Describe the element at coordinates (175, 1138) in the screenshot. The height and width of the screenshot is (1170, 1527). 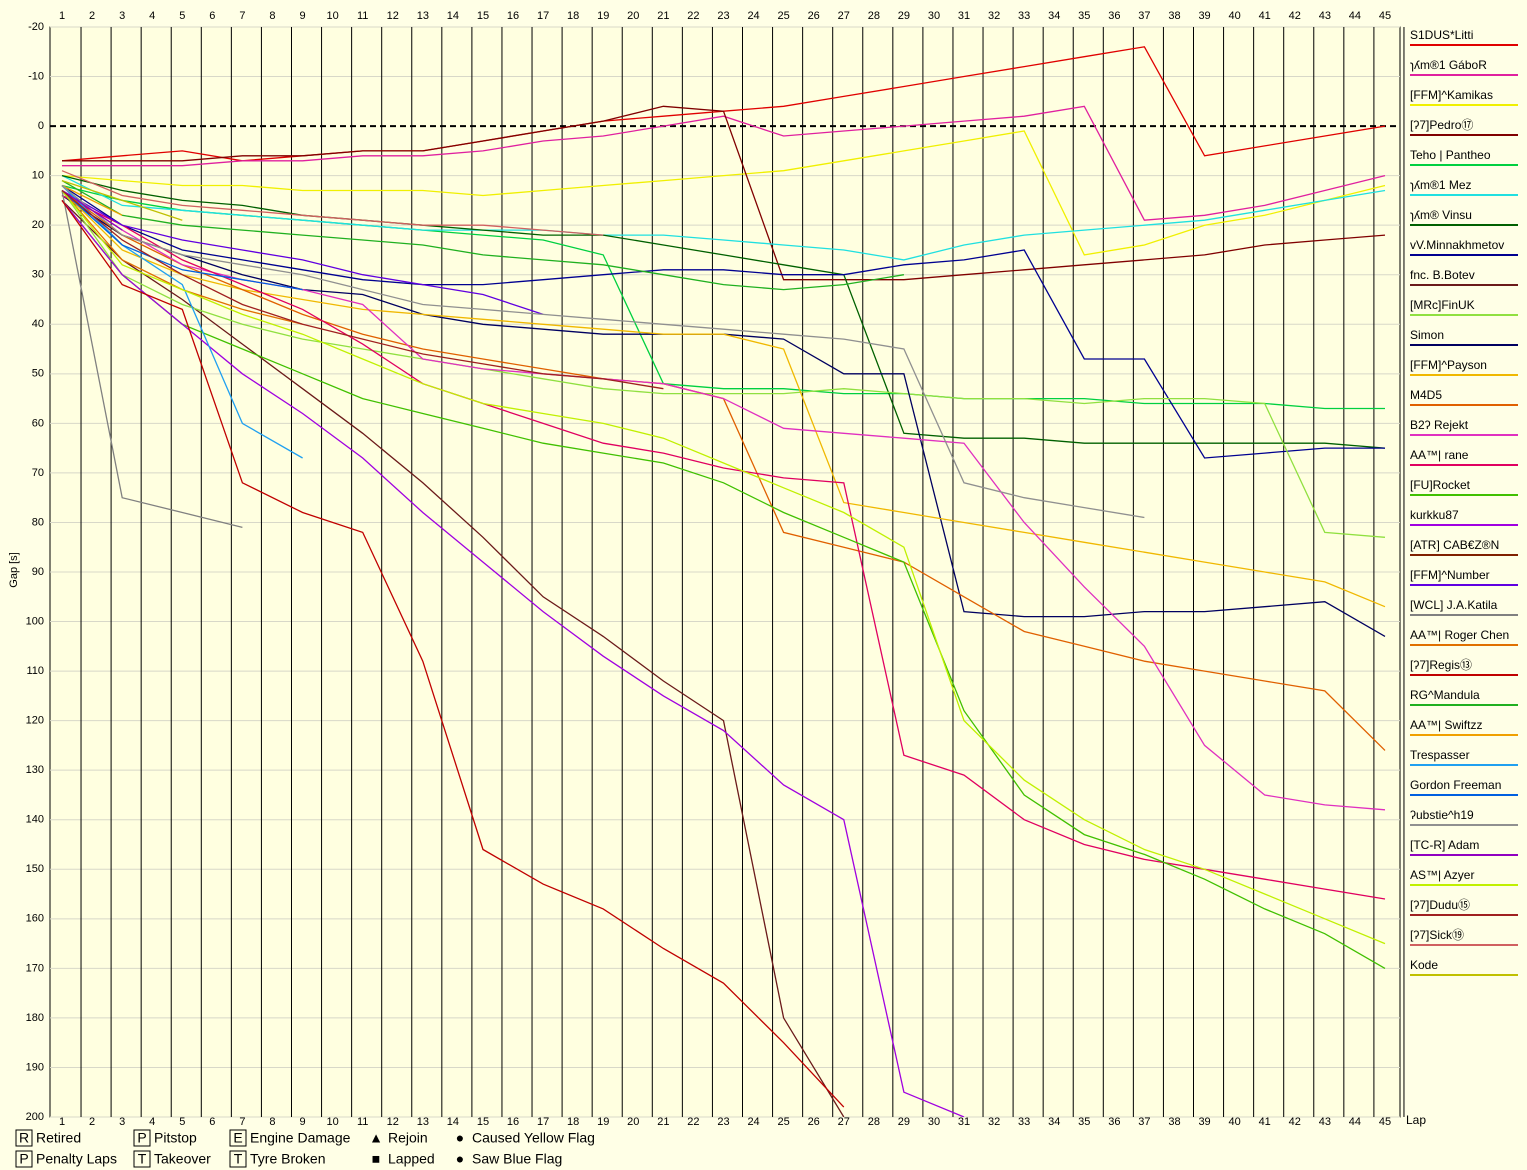
I see `symbol-label: Pitstop` at that location.